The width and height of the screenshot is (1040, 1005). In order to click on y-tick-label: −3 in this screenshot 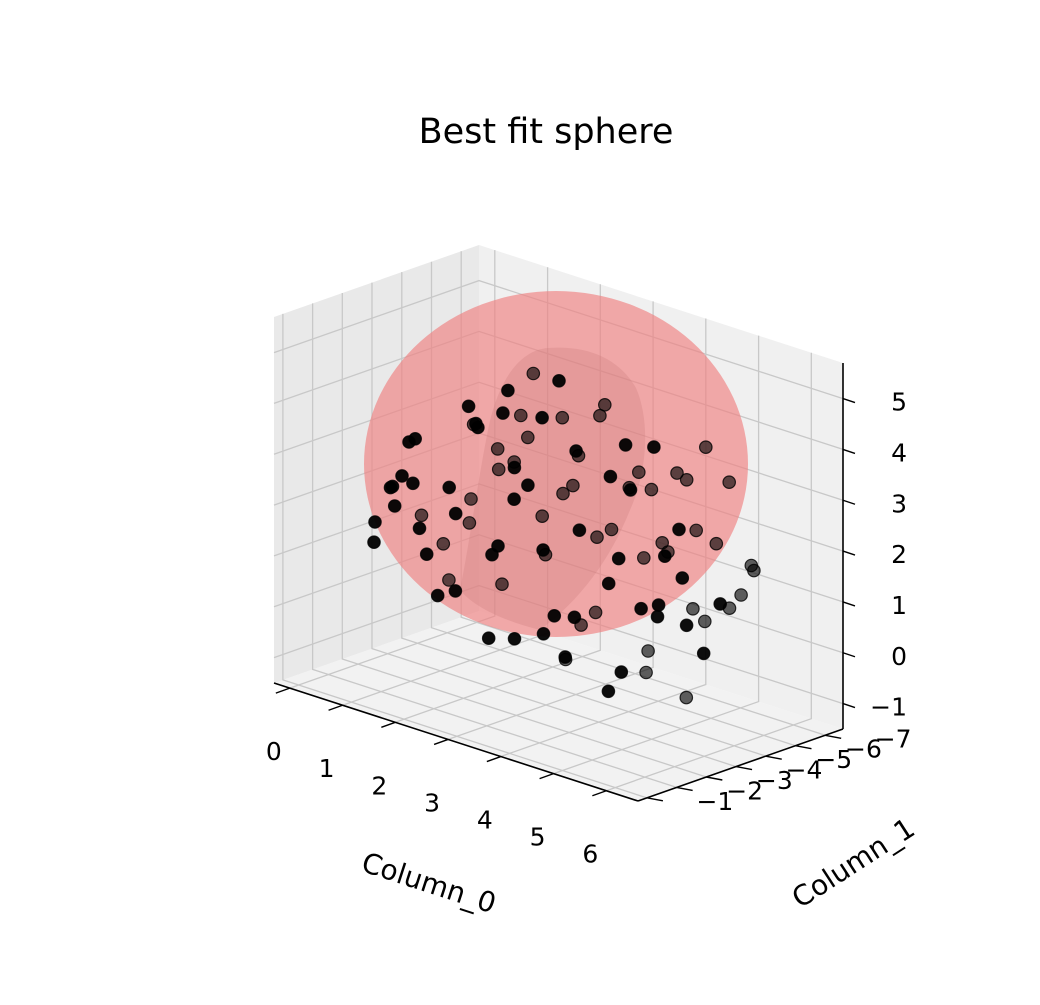, I will do `click(774, 780)`.